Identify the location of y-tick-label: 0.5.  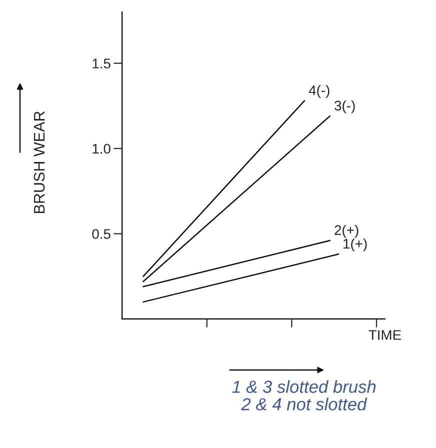
(101, 234).